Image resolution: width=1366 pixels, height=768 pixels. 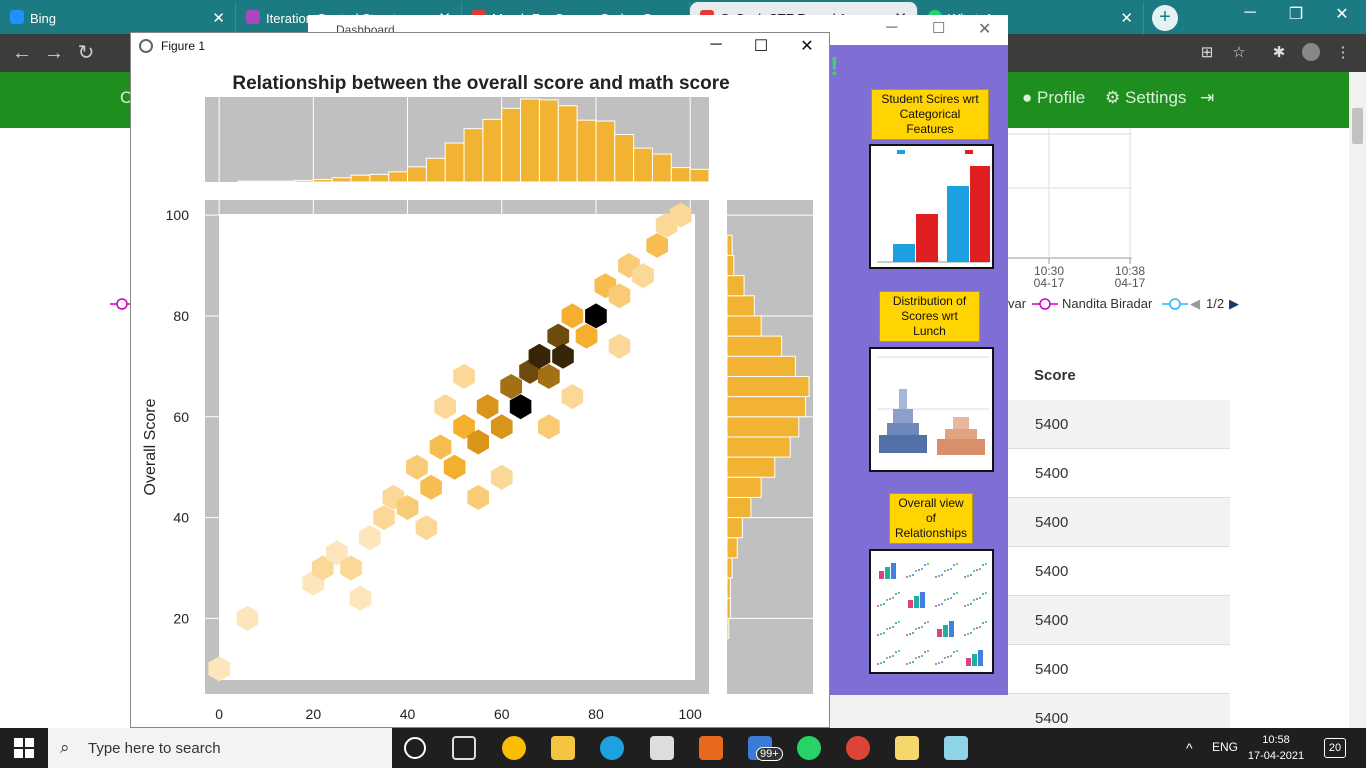 I want to click on windows-start-icon, so click(x=24, y=748).